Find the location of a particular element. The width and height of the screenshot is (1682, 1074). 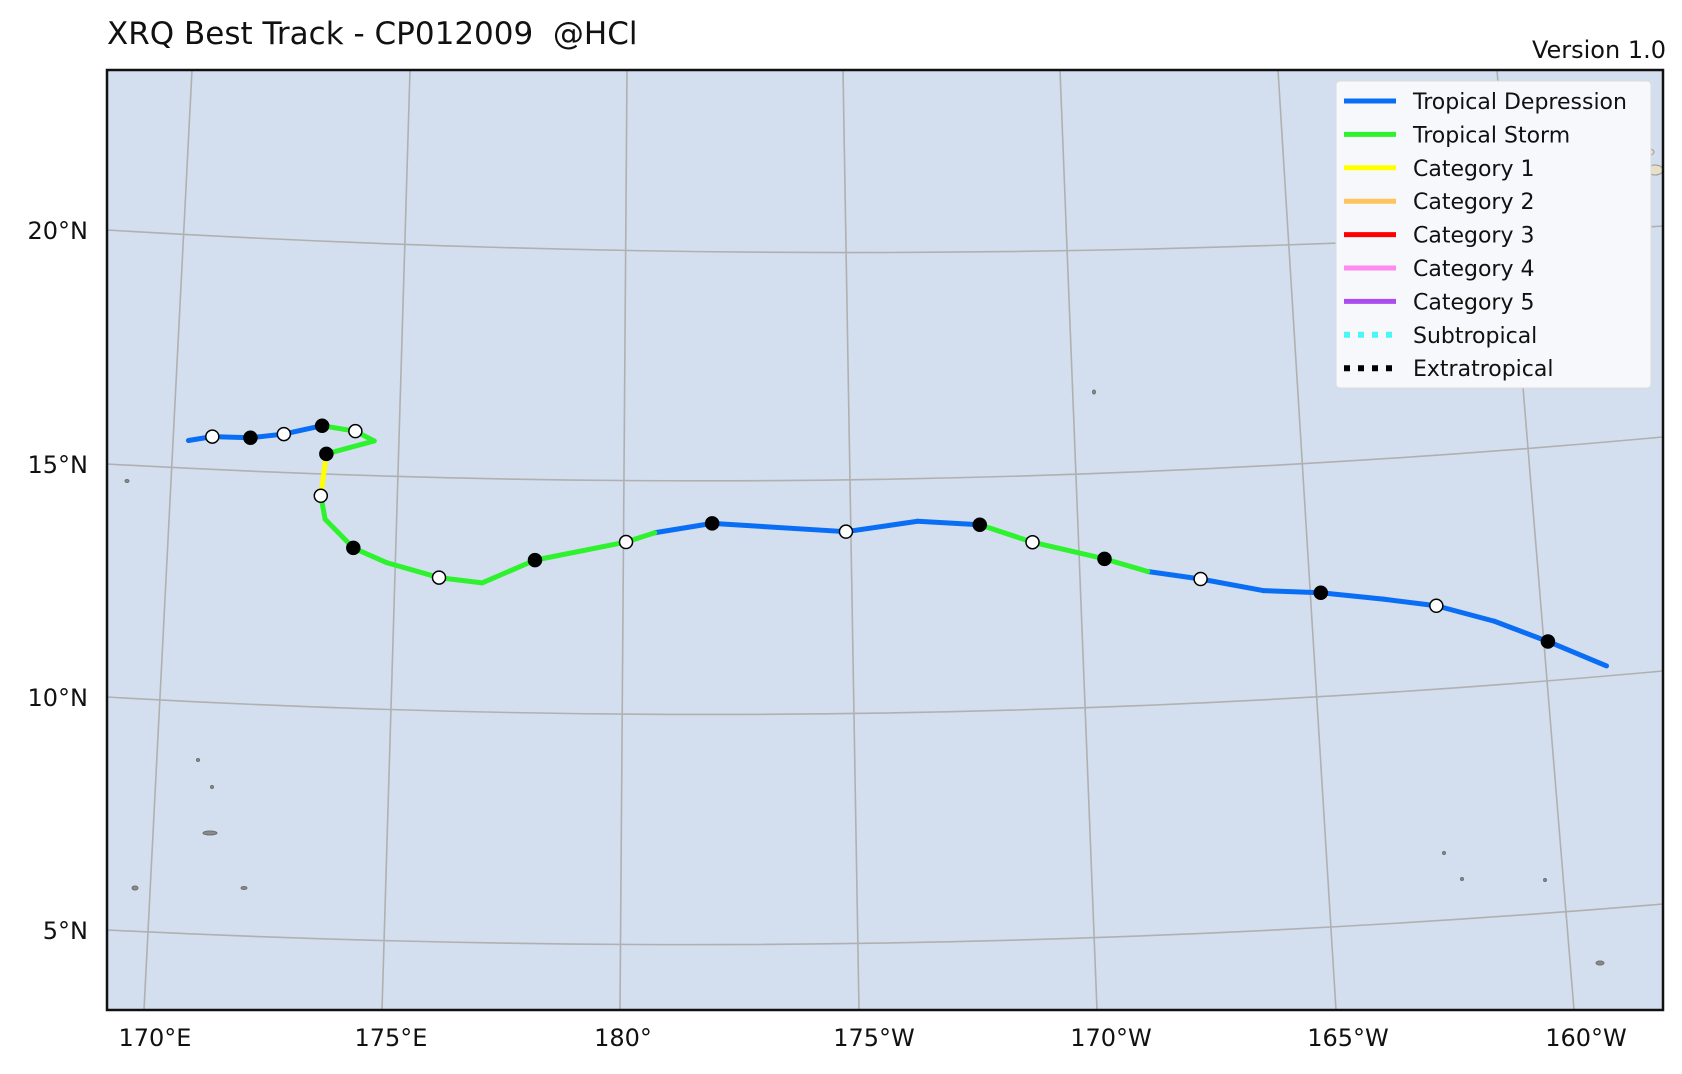

map-title: XRQ Best Track - CP012009 @HCl is located at coordinates (372, 34).